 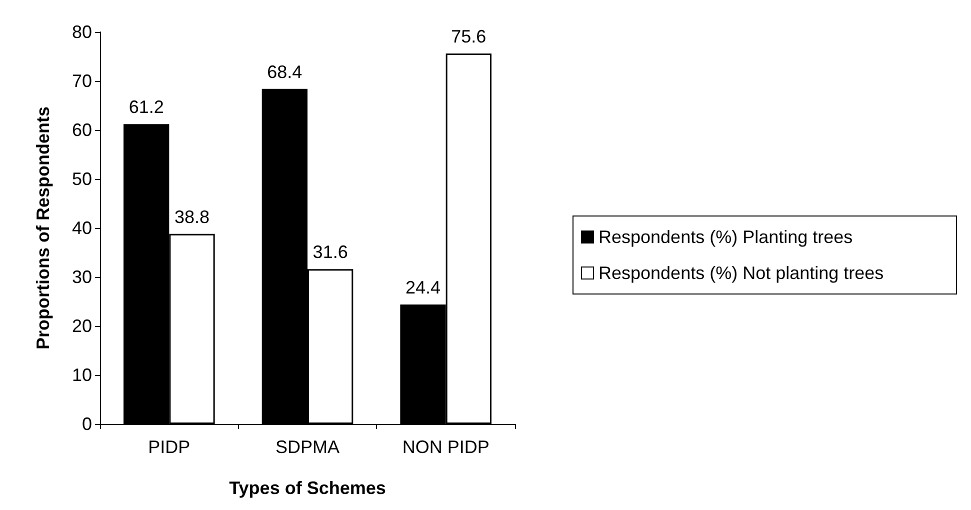 What do you see at coordinates (192, 216) in the screenshot?
I see `data-label: 38.8` at bounding box center [192, 216].